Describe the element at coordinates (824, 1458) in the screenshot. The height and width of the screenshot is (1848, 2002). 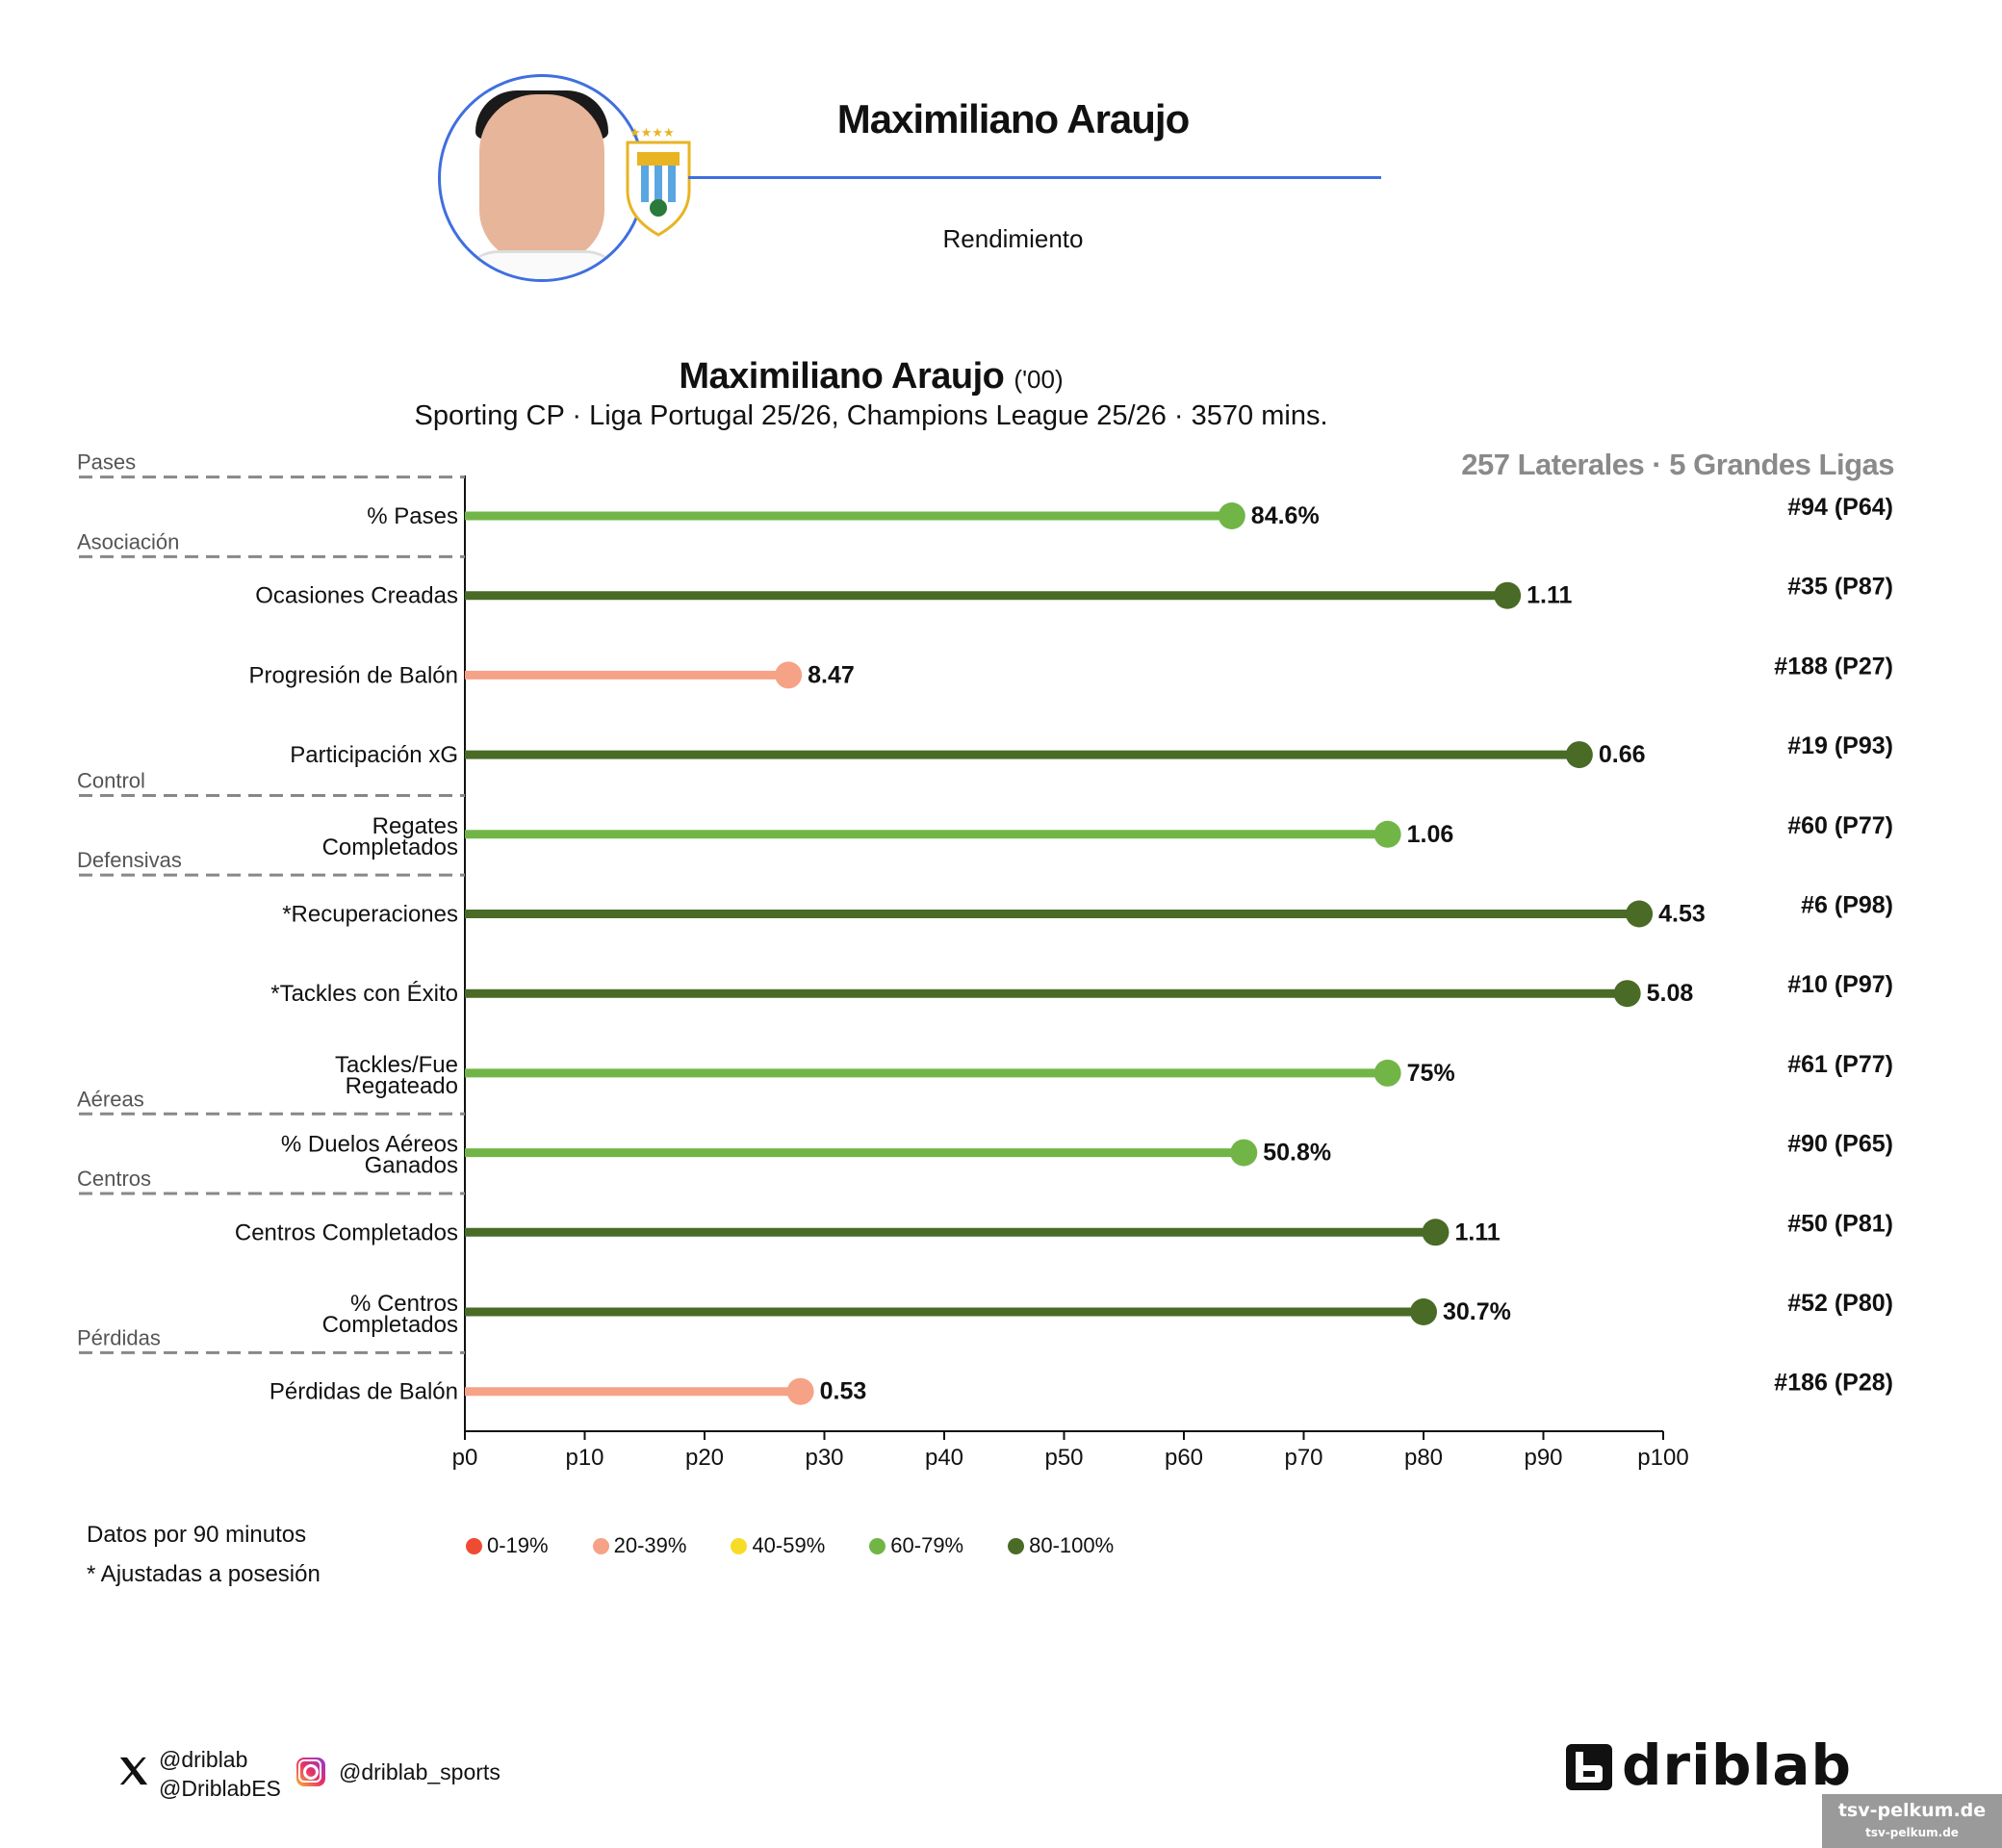
I see `x-tick-label: p30` at that location.